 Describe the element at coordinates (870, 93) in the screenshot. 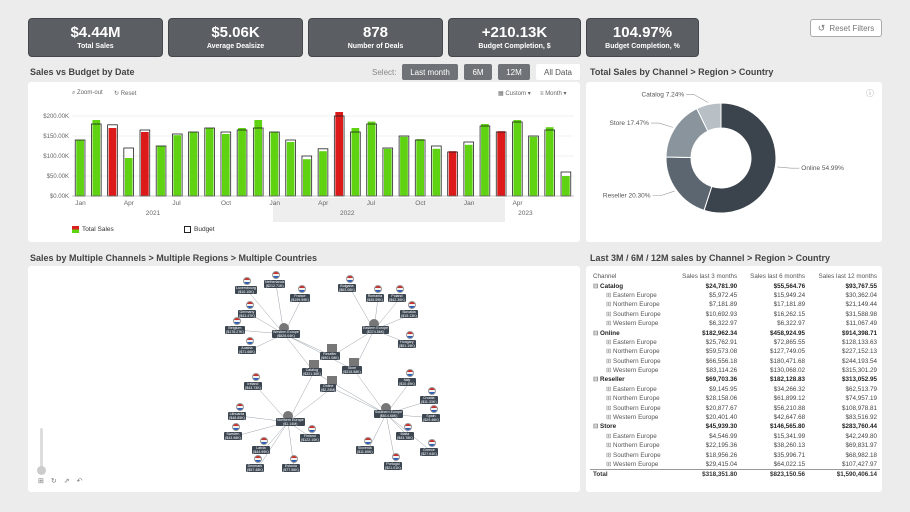

I see `info-icon: ⓘ` at that location.